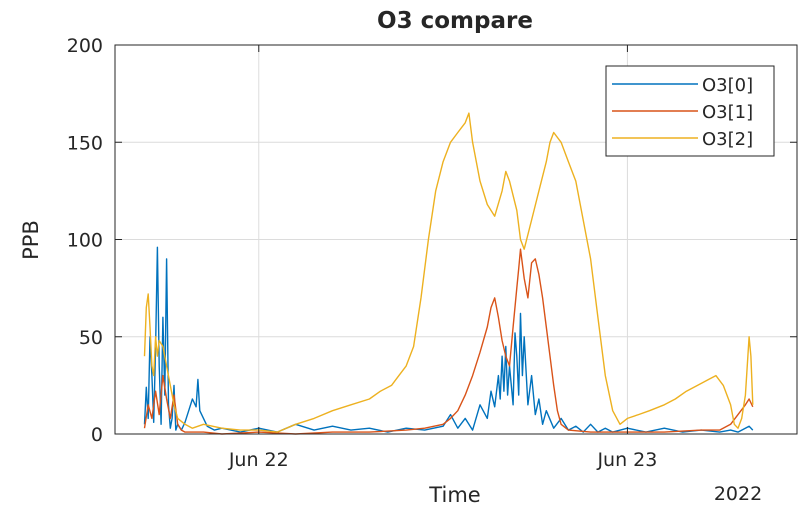 Image resolution: width=810 pixels, height=513 pixels. What do you see at coordinates (727, 112) in the screenshot?
I see `legend-label: O3[1]` at bounding box center [727, 112].